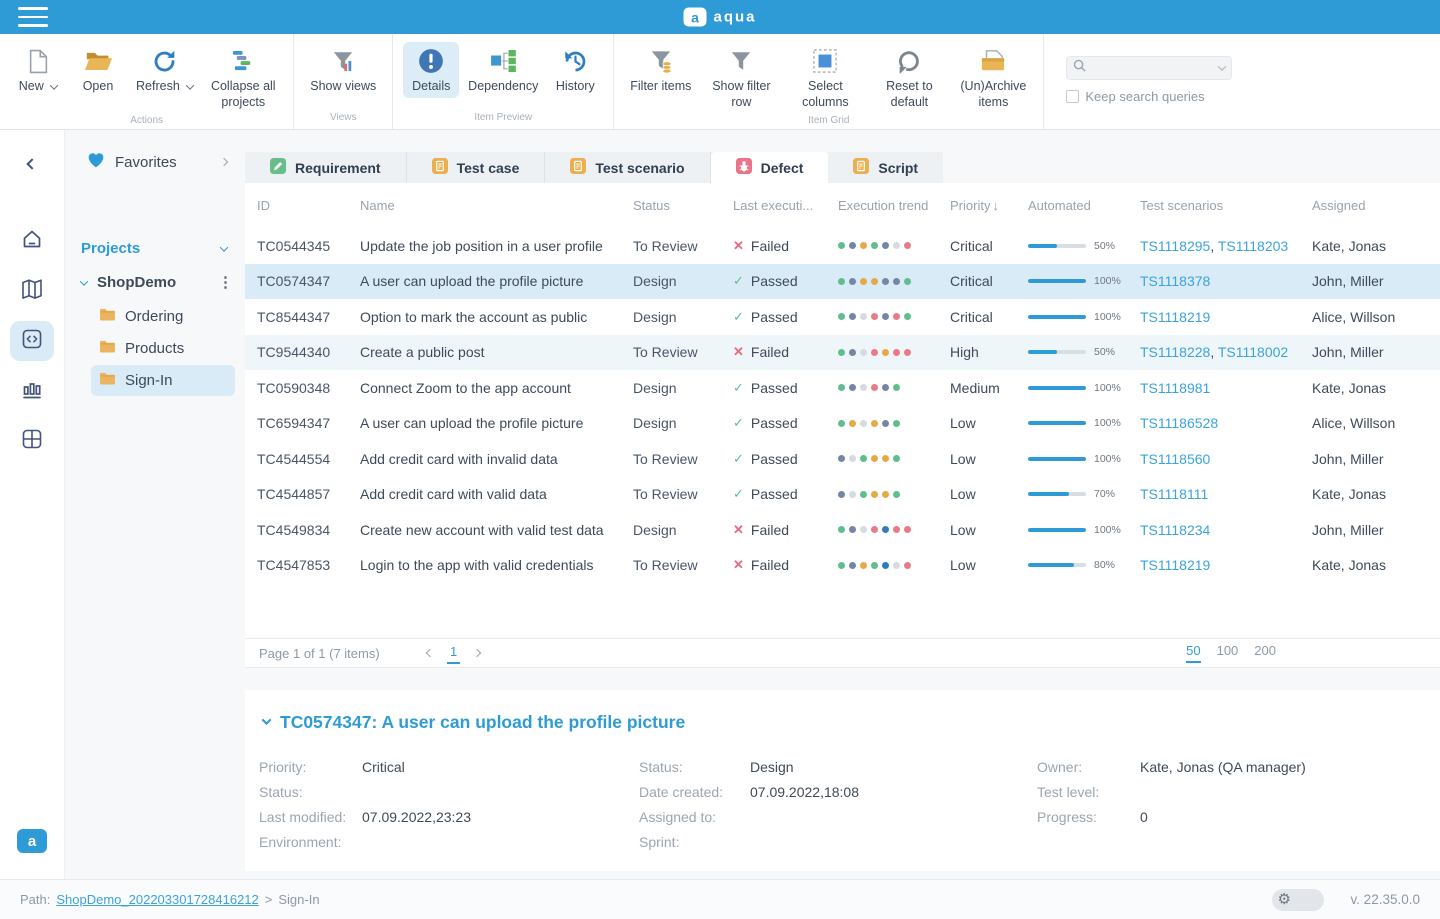 The image size is (1440, 919). I want to click on column-header-status: Status, so click(651, 205).